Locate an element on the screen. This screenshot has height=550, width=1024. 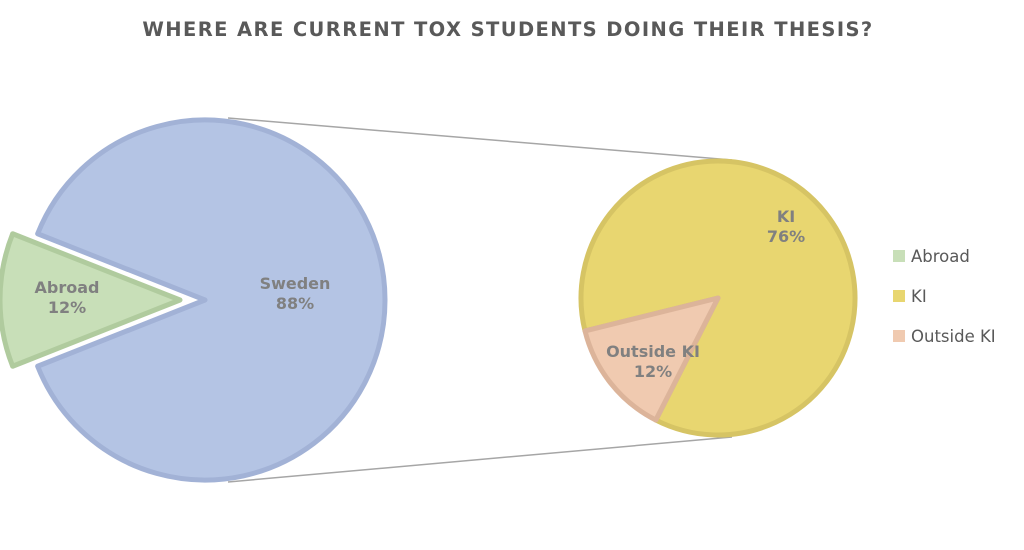
data-label-ki-line: 76% is located at coordinates (786, 236).